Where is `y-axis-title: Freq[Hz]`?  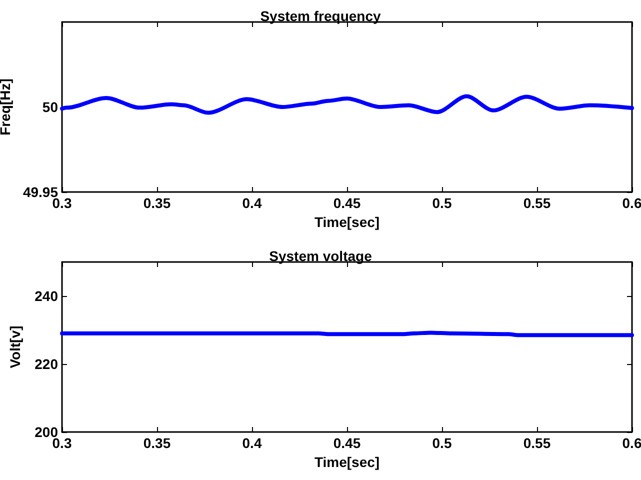 y-axis-title: Freq[Hz] is located at coordinates (7, 107).